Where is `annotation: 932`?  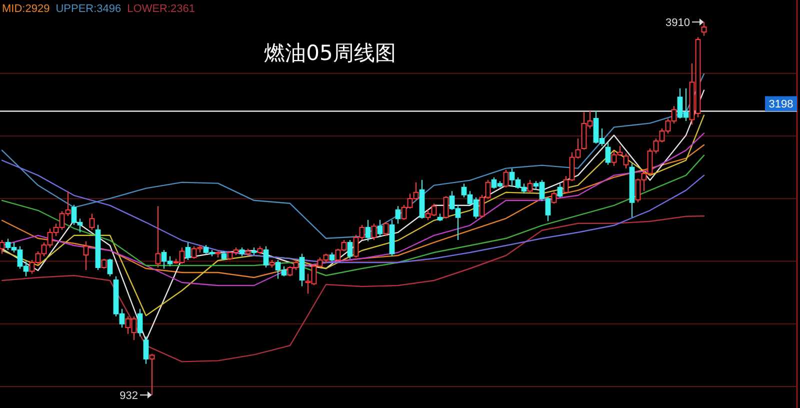 annotation: 932 is located at coordinates (129, 396).